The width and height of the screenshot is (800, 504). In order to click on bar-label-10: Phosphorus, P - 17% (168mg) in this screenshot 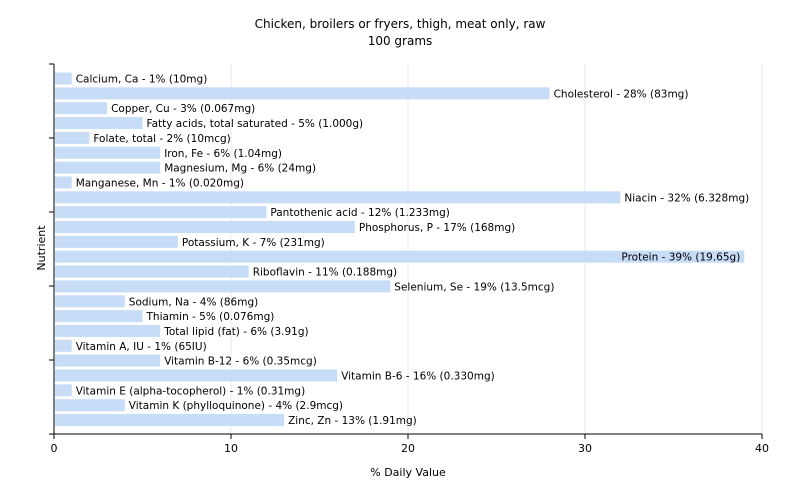, I will do `click(437, 228)`.